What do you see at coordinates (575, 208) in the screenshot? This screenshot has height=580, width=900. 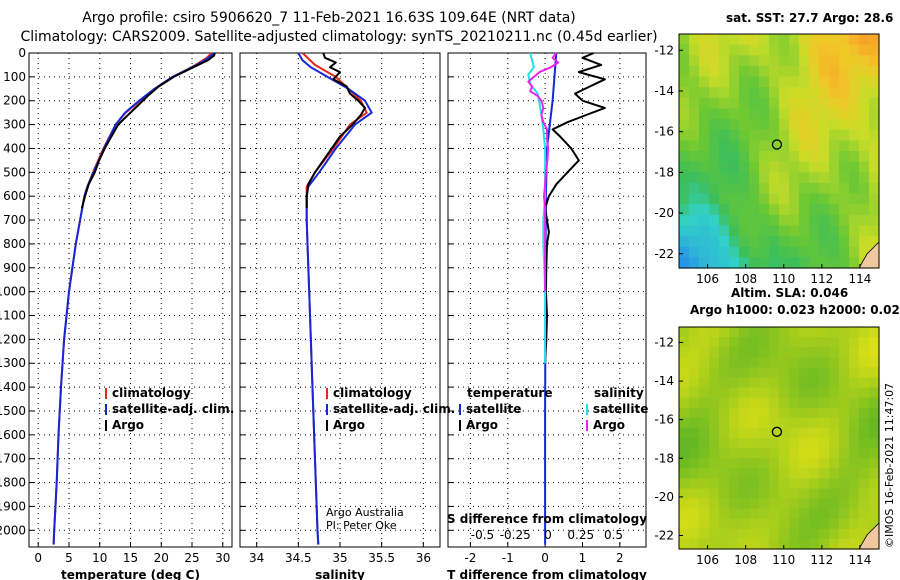 I see `series-temperature-argo` at bounding box center [575, 208].